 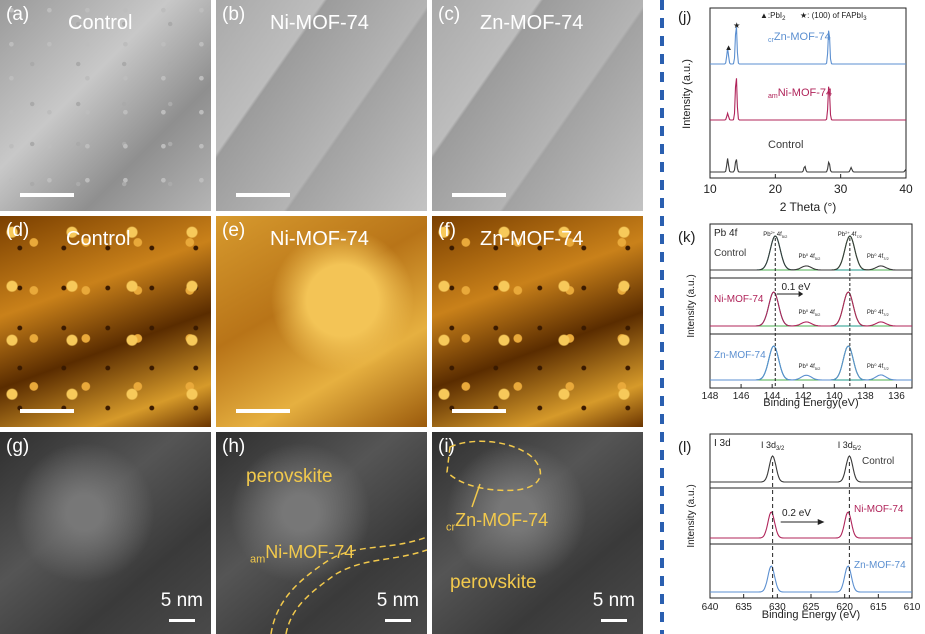 What do you see at coordinates (234, 14) in the screenshot?
I see `panel-label: (b)` at bounding box center [234, 14].